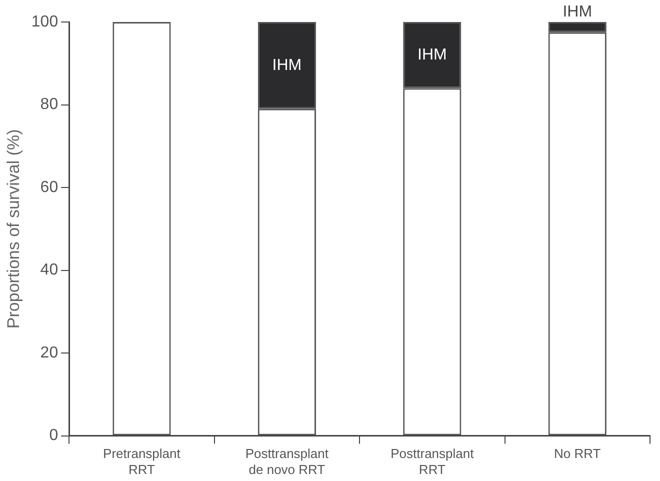 This screenshot has width=660, height=481. Describe the element at coordinates (13, 229) in the screenshot. I see `y-axis-title: Proportions of survival (%)` at that location.